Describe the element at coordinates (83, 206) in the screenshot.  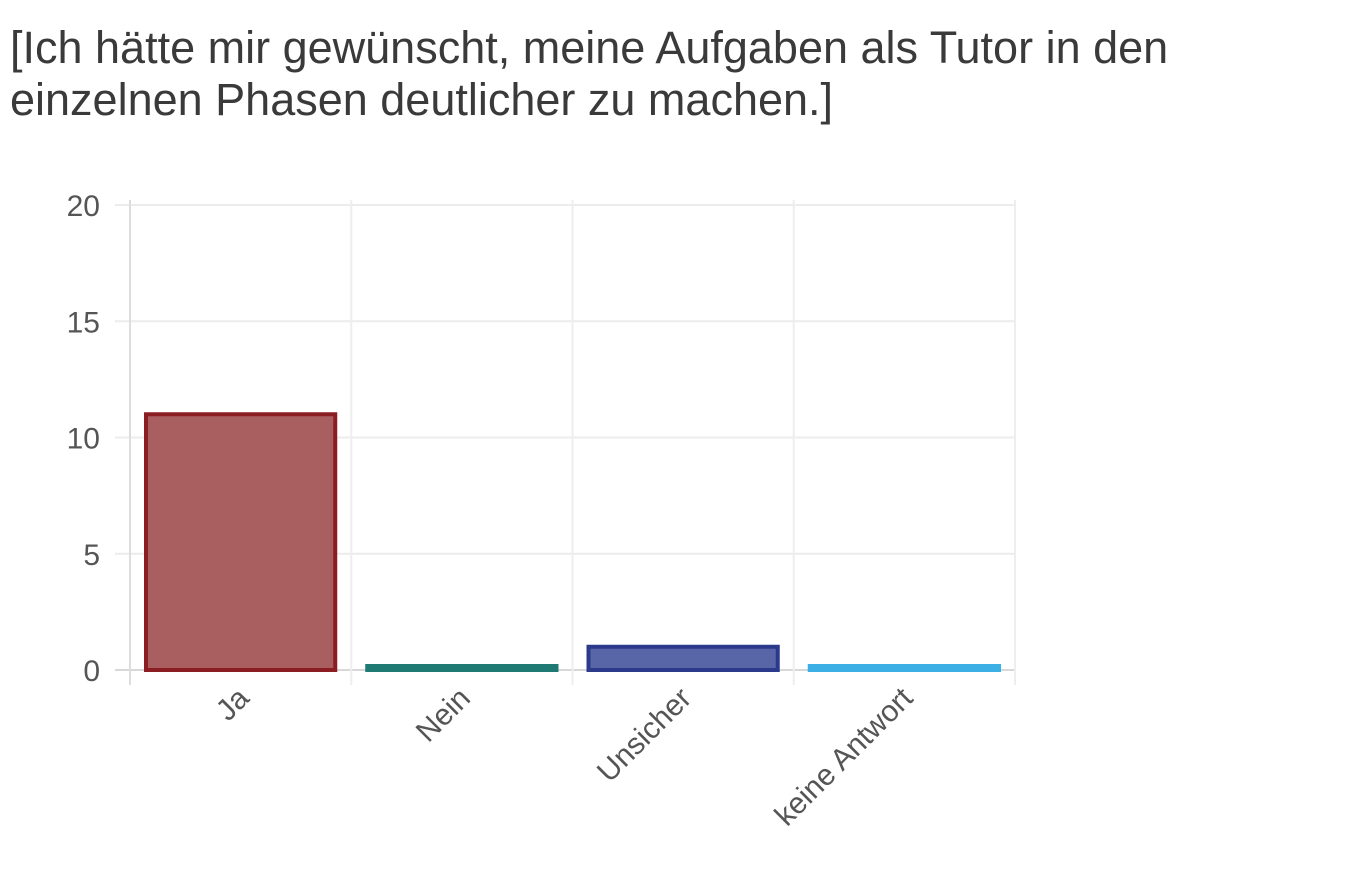
I see `y-tick-label: 20` at that location.